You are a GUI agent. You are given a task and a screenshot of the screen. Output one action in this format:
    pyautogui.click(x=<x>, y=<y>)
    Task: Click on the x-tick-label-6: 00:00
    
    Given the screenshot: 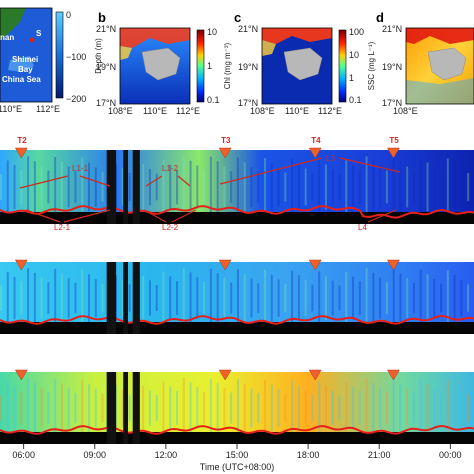 What is the action you would take?
    pyautogui.click(x=450, y=455)
    